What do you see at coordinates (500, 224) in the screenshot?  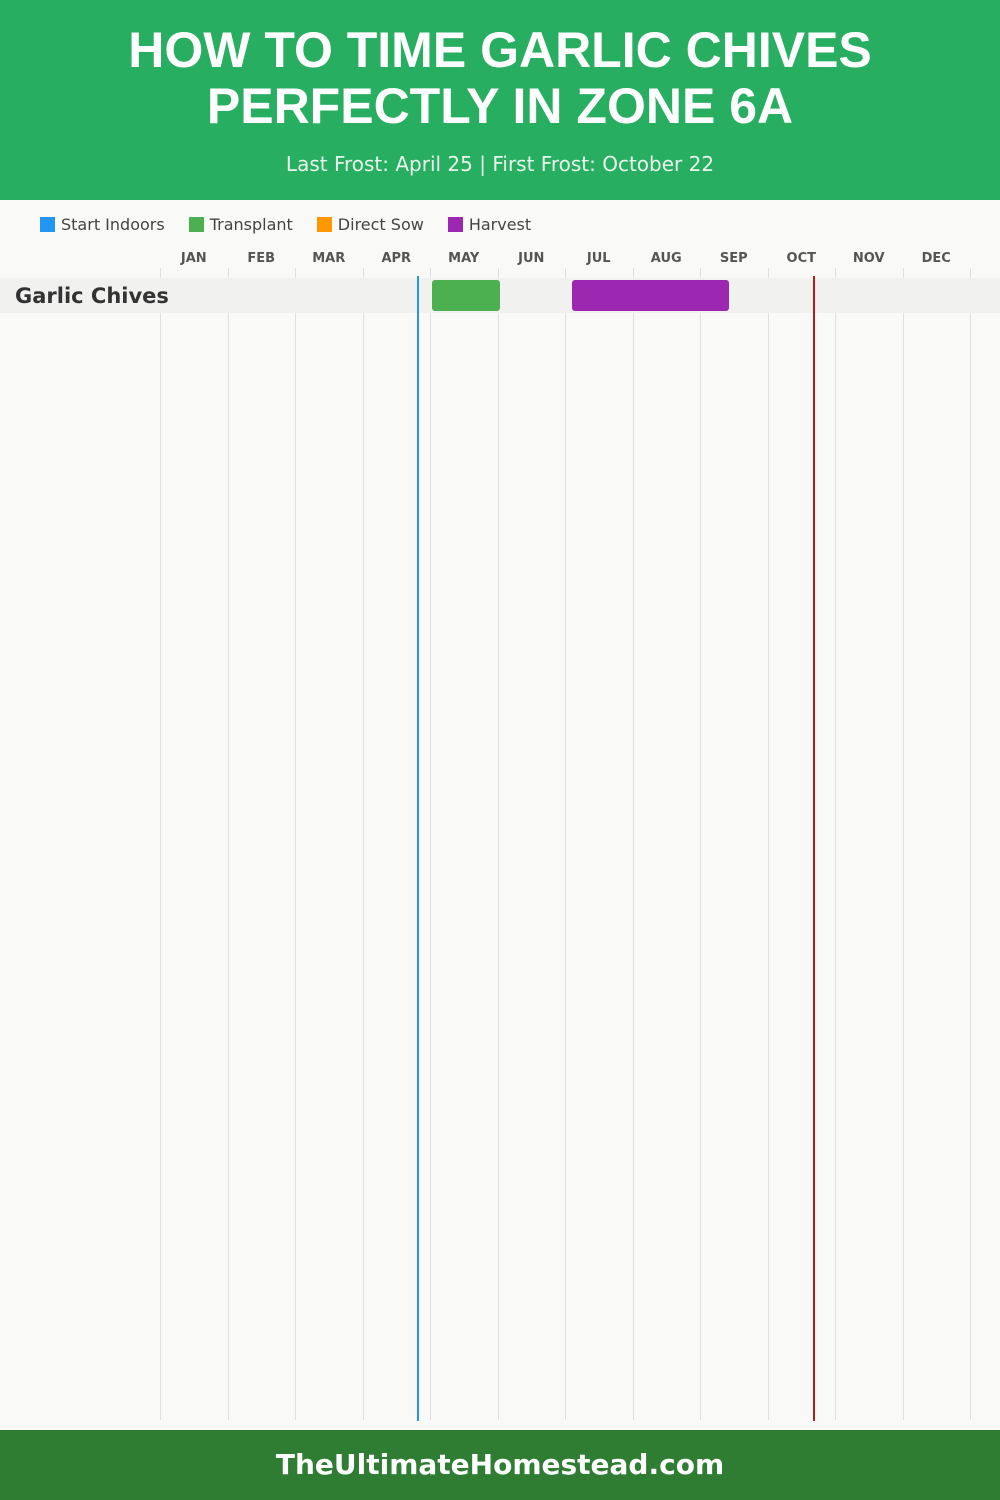 I see `legend-label: Harvest` at bounding box center [500, 224].